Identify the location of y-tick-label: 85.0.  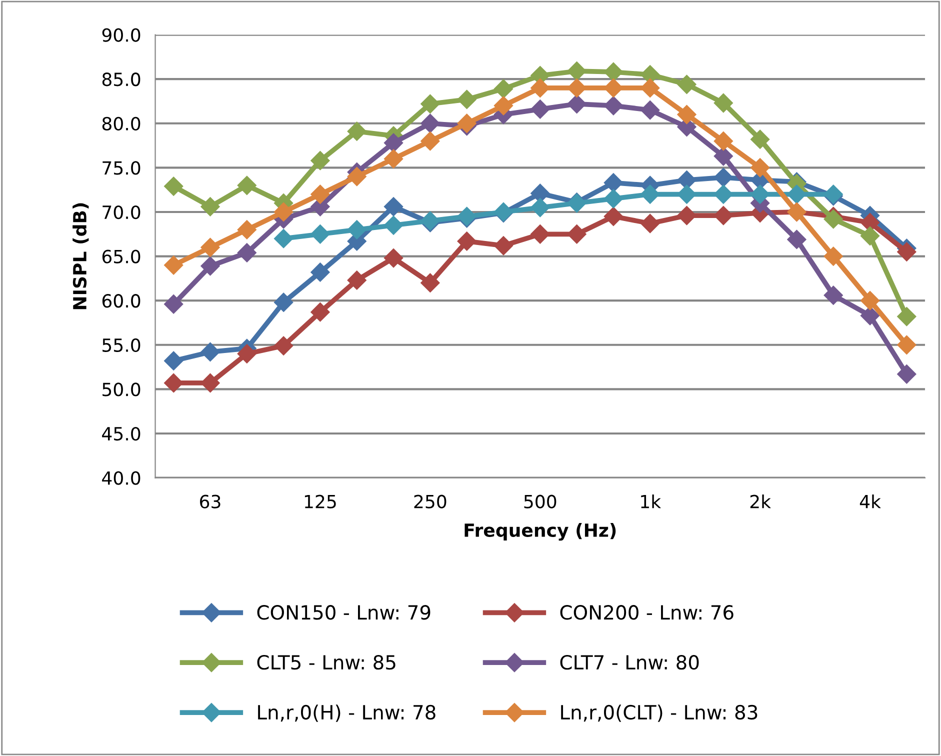
(121, 79).